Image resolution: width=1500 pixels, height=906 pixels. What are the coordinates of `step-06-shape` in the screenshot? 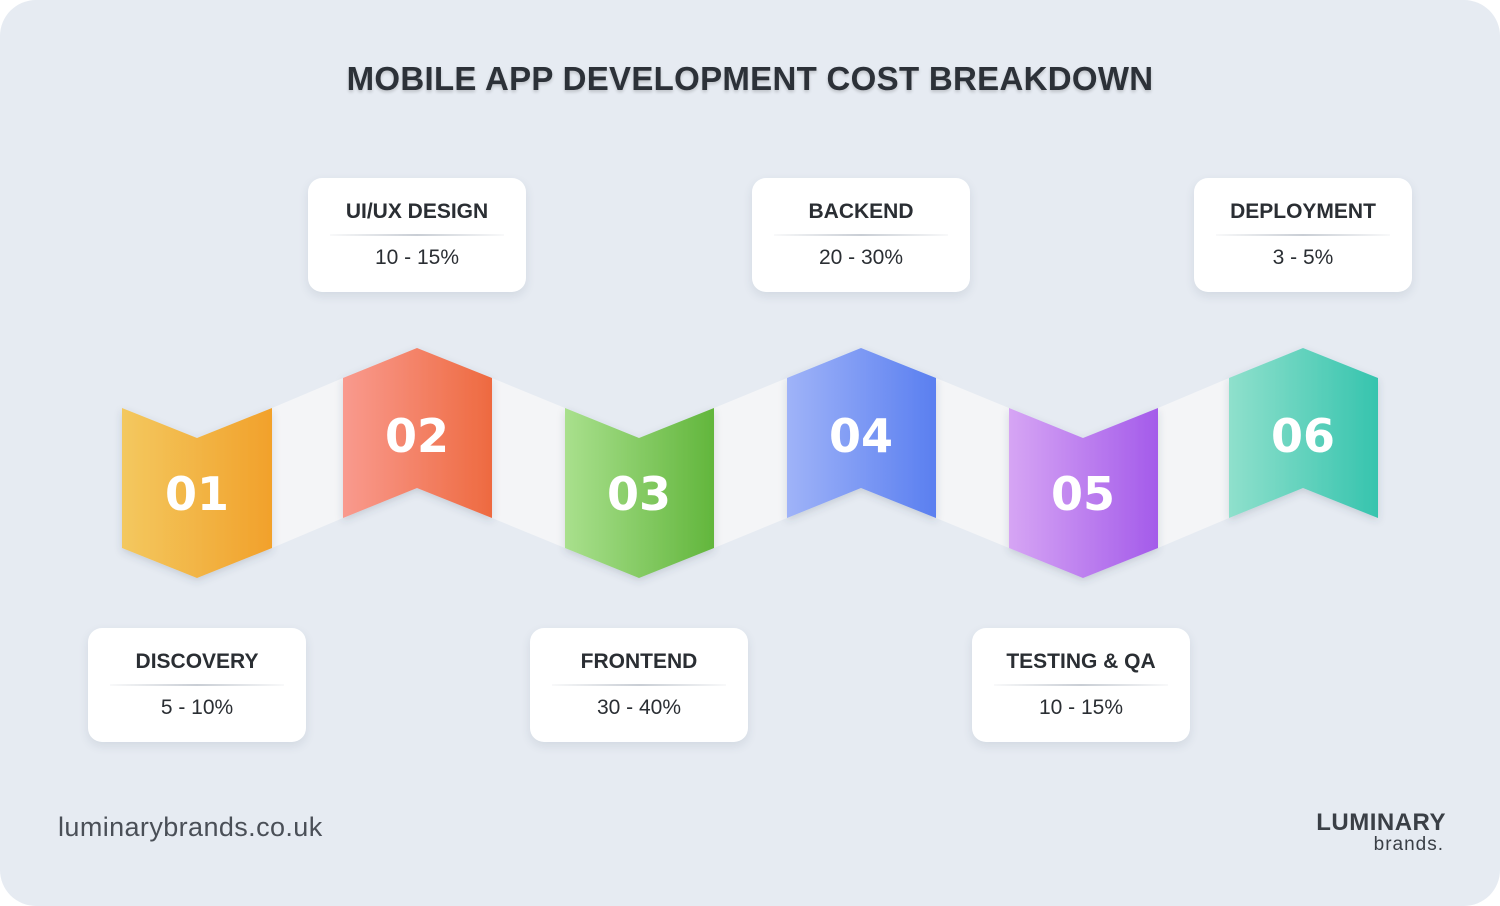 It's located at (1303, 433).